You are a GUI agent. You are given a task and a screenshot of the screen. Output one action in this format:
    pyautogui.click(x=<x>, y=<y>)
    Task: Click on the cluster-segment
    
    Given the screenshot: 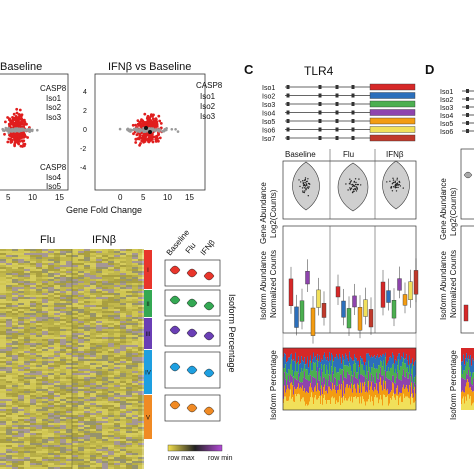 What is the action you would take?
    pyautogui.click(x=148, y=372)
    